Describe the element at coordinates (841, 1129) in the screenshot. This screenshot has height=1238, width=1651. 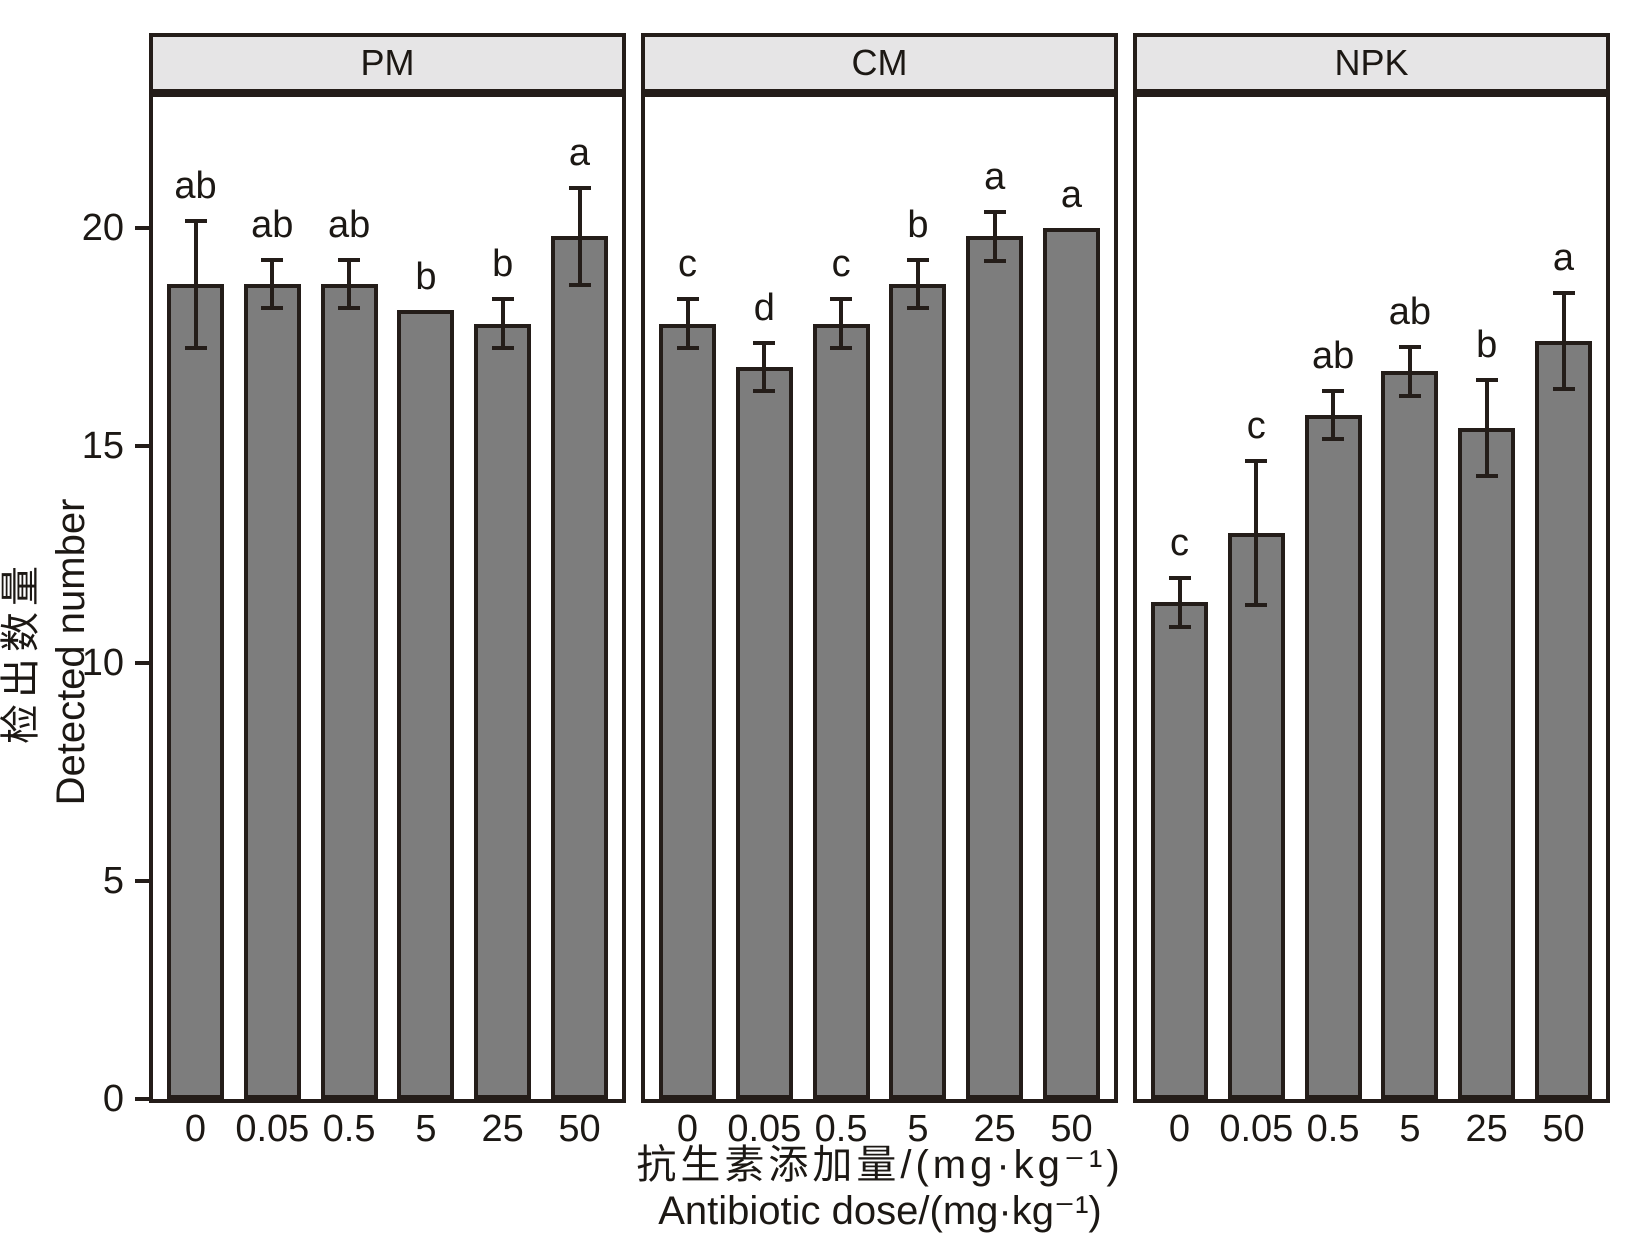
I see `x-tick-label-cm-0.5: 0.5` at that location.